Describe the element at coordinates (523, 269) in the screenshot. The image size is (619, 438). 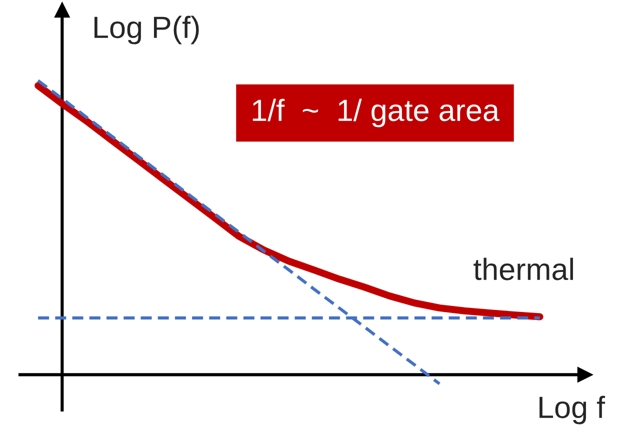
I see `annotation: thermal` at that location.